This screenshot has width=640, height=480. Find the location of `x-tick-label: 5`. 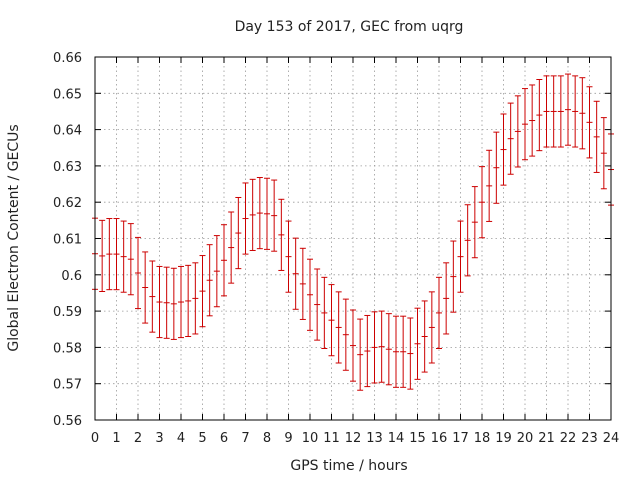

x-tick-label: 5 is located at coordinates (202, 438).